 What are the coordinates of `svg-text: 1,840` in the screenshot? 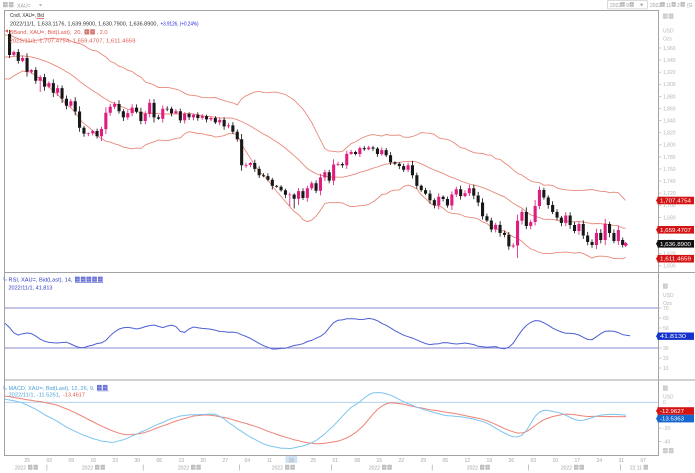 It's located at (669, 122).